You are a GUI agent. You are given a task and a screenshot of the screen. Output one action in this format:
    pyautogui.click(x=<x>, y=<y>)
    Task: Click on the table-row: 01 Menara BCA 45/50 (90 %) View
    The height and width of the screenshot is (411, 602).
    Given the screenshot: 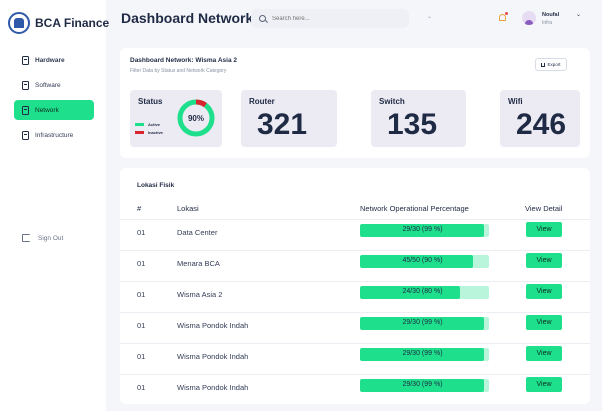 What is the action you would take?
    pyautogui.click(x=355, y=265)
    